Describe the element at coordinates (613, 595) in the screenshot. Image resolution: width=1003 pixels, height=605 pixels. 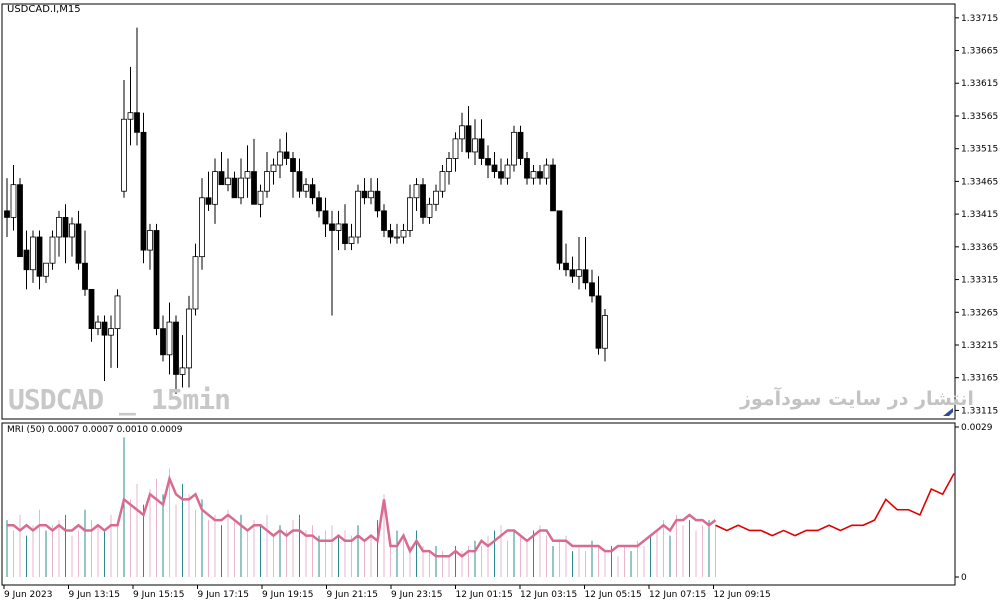
I see `time-label: 12 Jun 05:15` at that location.